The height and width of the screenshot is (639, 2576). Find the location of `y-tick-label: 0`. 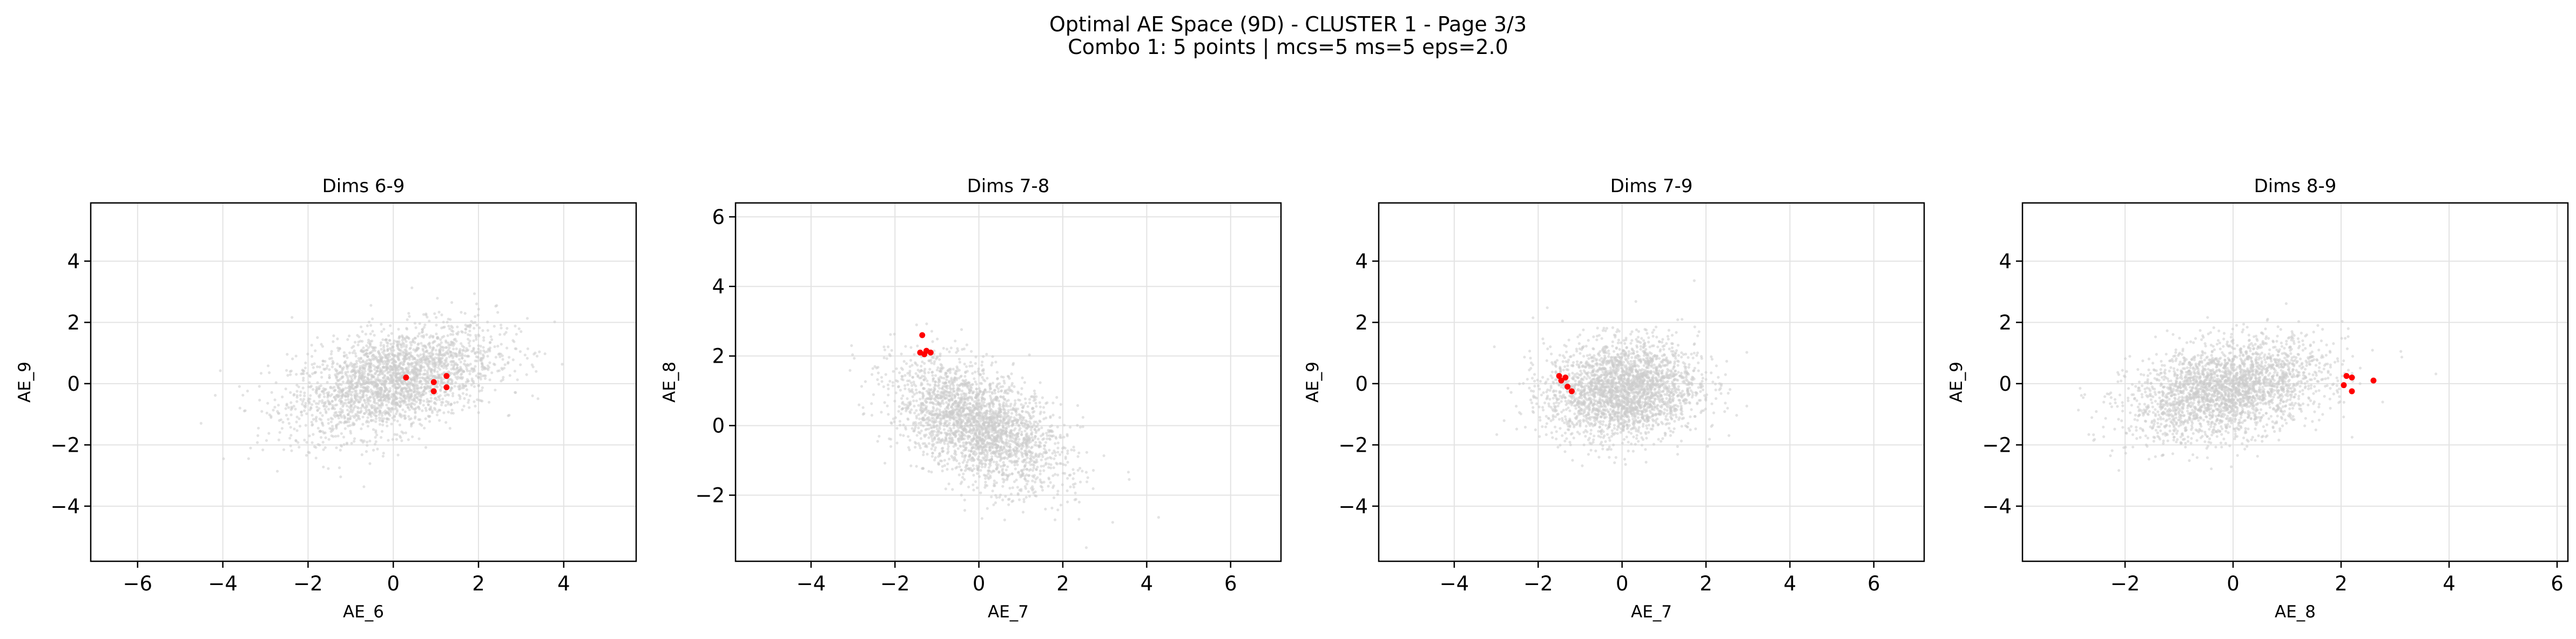

y-tick-label: 0 is located at coordinates (73, 384).